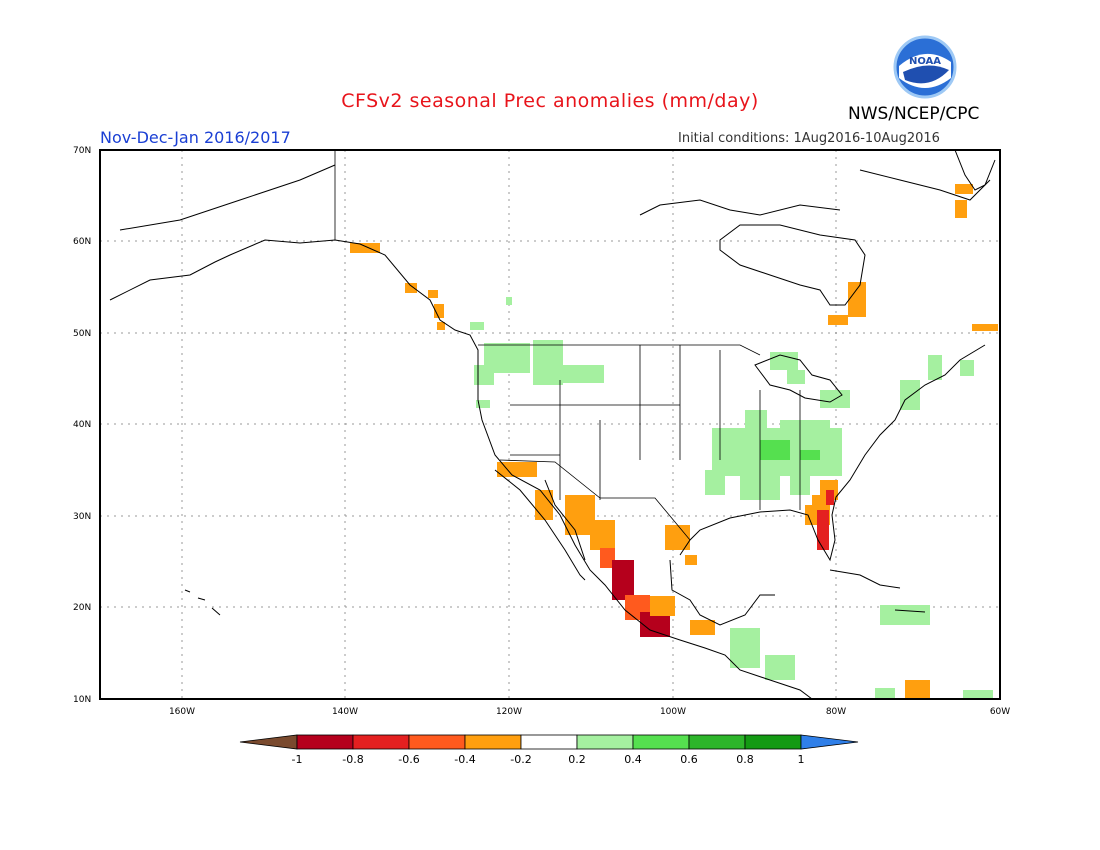  Describe the element at coordinates (745, 759) in the screenshot. I see `colorbar-label: 0.8` at that location.